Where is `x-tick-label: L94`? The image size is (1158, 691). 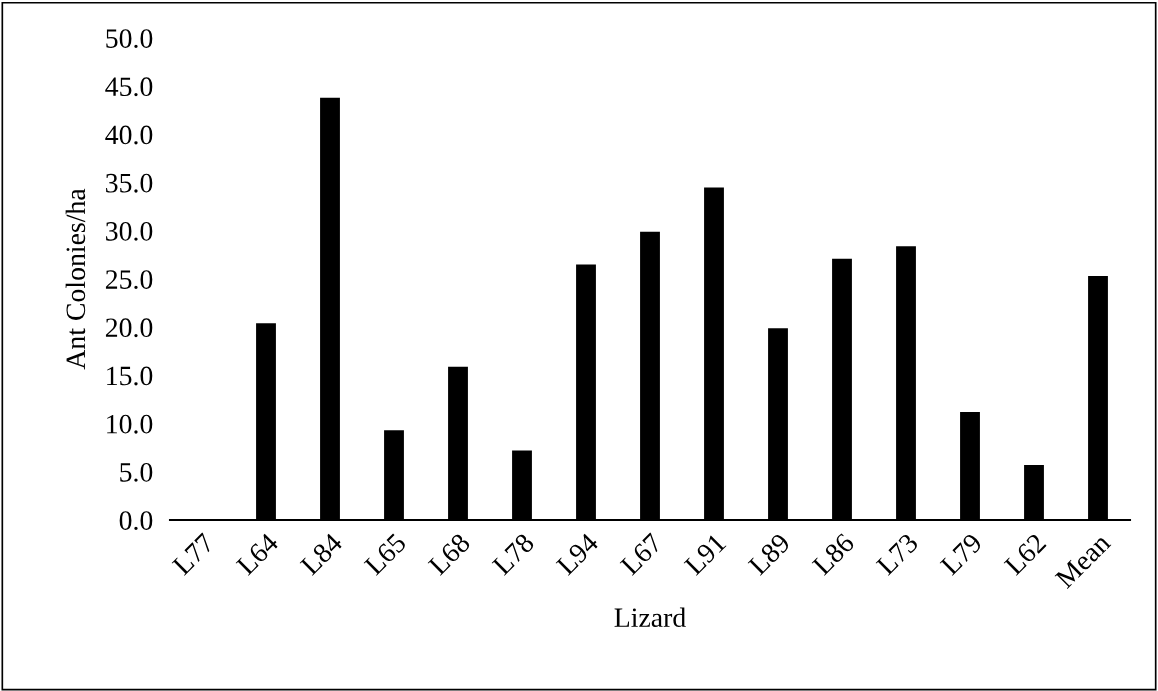 x-tick-label: L94 is located at coordinates (577, 554).